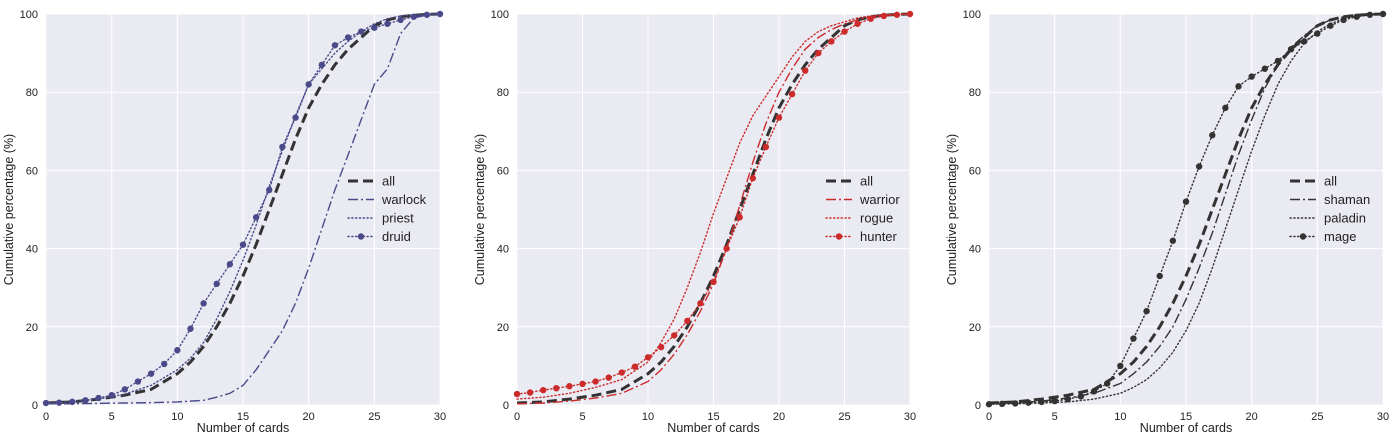 This screenshot has height=441, width=1400. I want to click on legend-marker-druid, so click(361, 236).